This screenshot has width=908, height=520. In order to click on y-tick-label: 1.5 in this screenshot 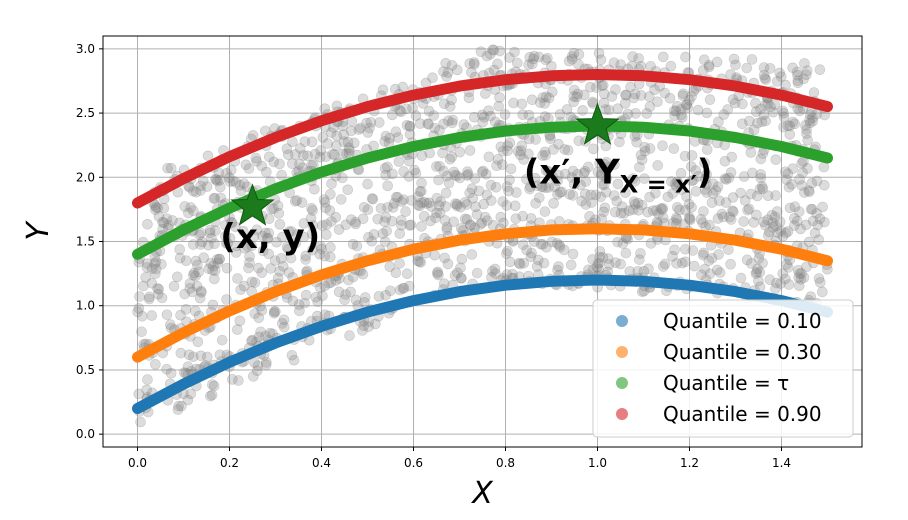, I will do `click(85, 242)`.